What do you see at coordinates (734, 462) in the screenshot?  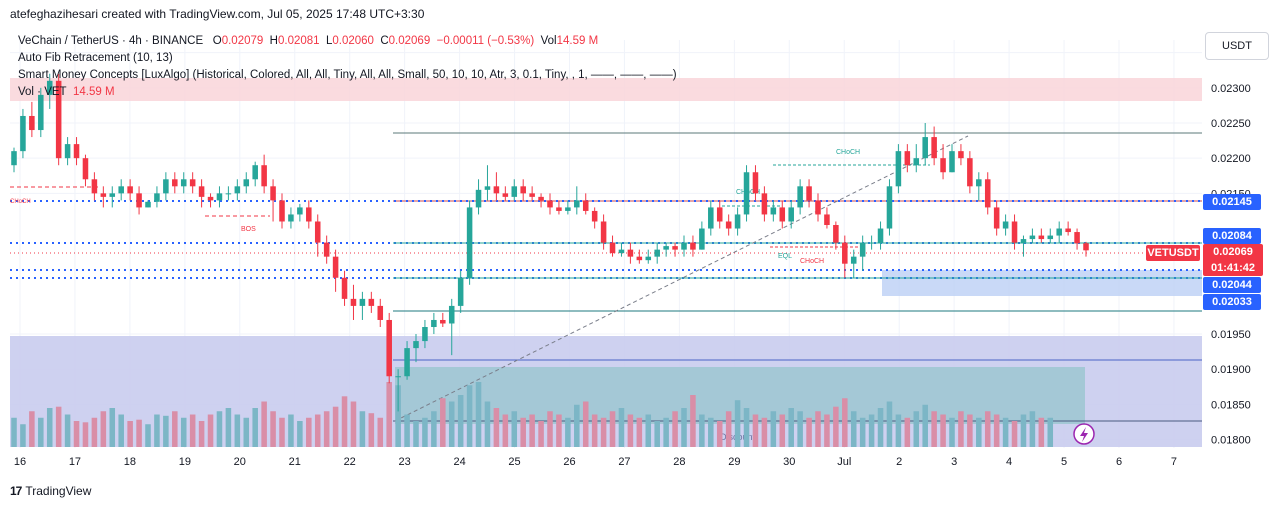 I see `time-tick-label: 29` at bounding box center [734, 462].